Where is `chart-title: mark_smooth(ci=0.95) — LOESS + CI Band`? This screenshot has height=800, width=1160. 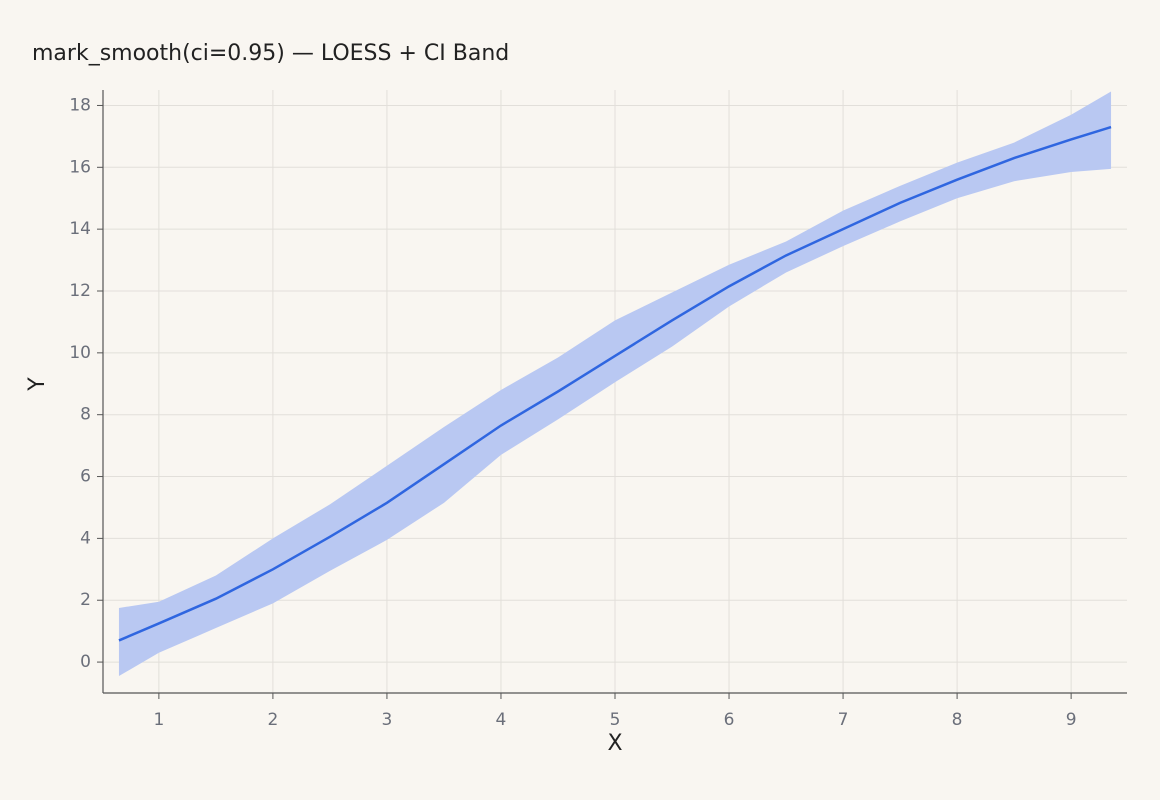 chart-title: mark_smooth(ci=0.95) — LOESS + CI Band is located at coordinates (270, 53).